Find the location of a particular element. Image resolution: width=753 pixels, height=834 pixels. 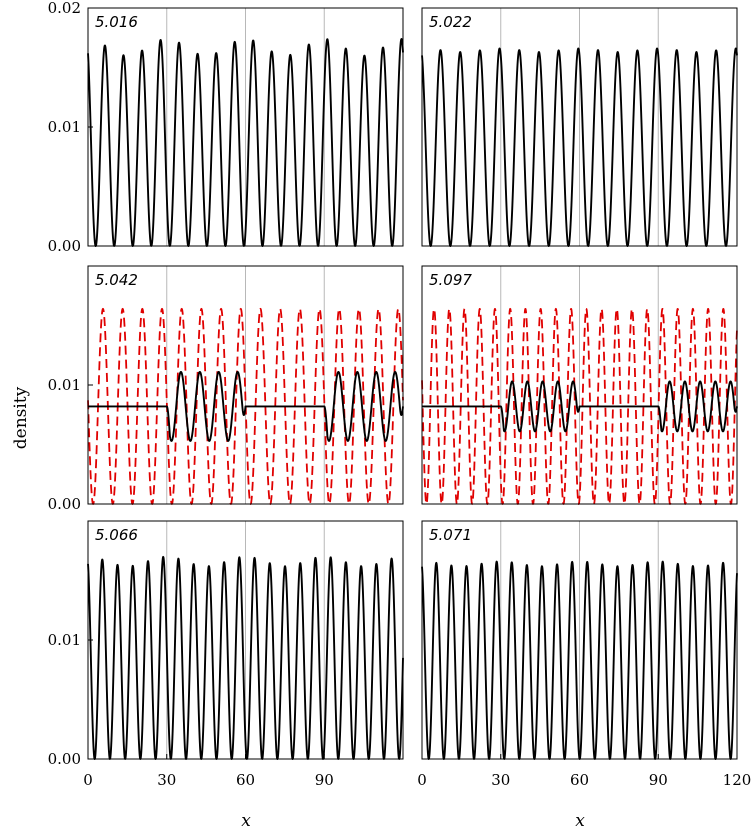

x-axis-title-left: x is located at coordinates (246, 821).